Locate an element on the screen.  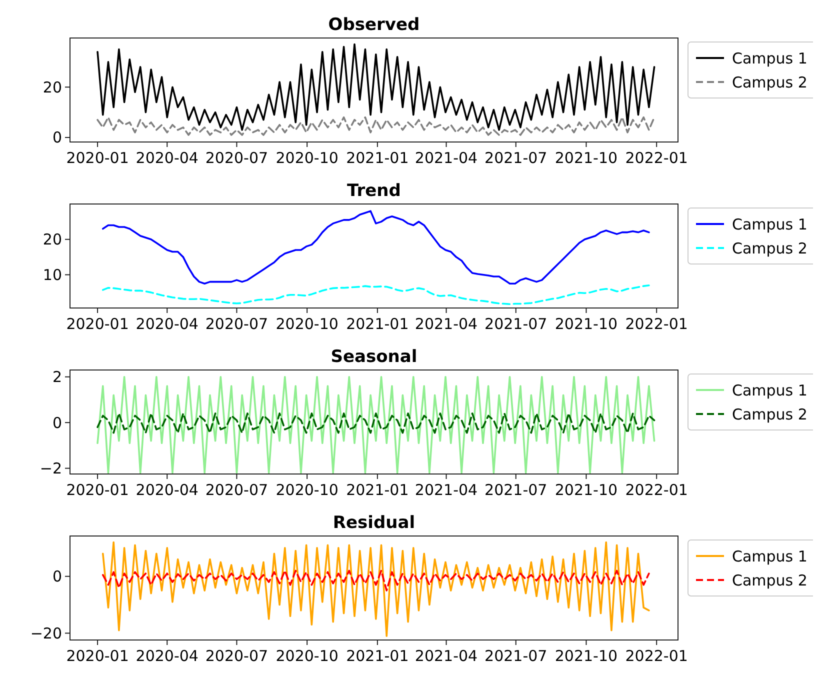
chart-title: Observed is located at coordinates (374, 25).